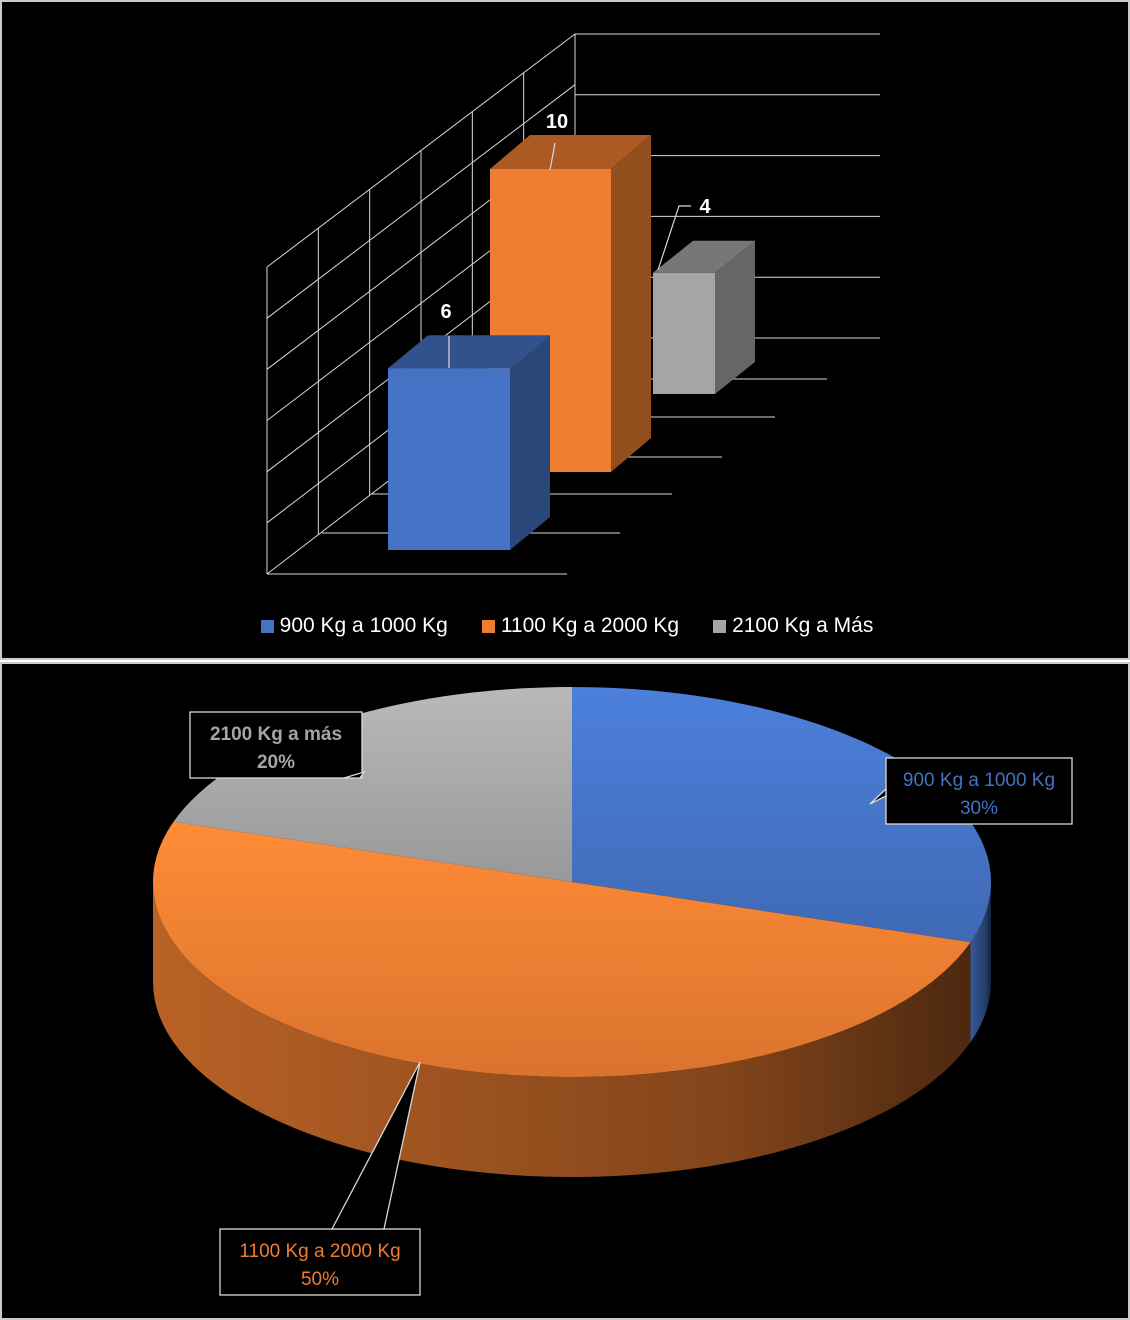 Image resolution: width=1130 pixels, height=1320 pixels. What do you see at coordinates (488, 626) in the screenshot?
I see `legend-swatch-orange` at bounding box center [488, 626].